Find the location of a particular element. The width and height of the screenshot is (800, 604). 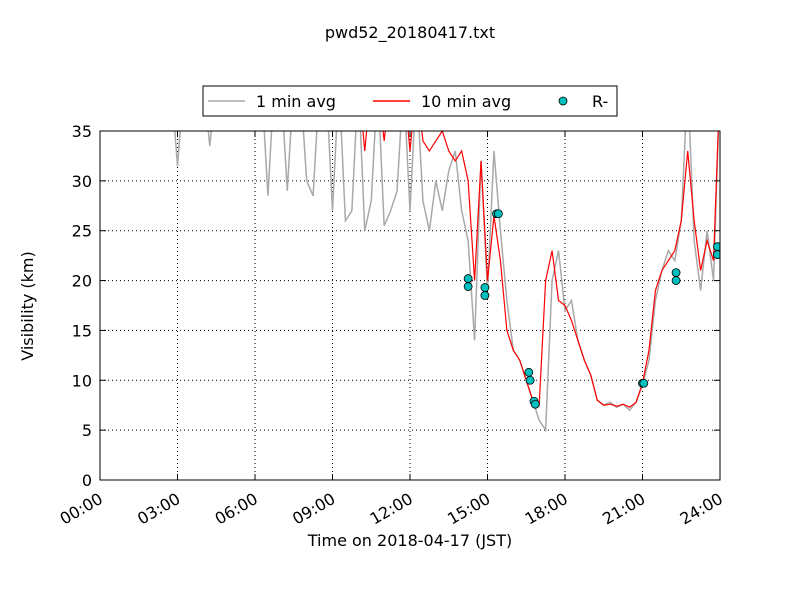

y-axis-label: Visibility (km) is located at coordinates (27, 305).